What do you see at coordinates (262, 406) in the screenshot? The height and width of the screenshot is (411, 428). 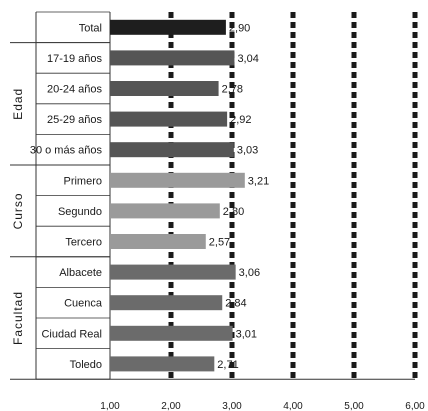 I see `x-axis-tick-labels: 1,00 2,00 3,00 4,00 5,00 6,00` at bounding box center [262, 406].